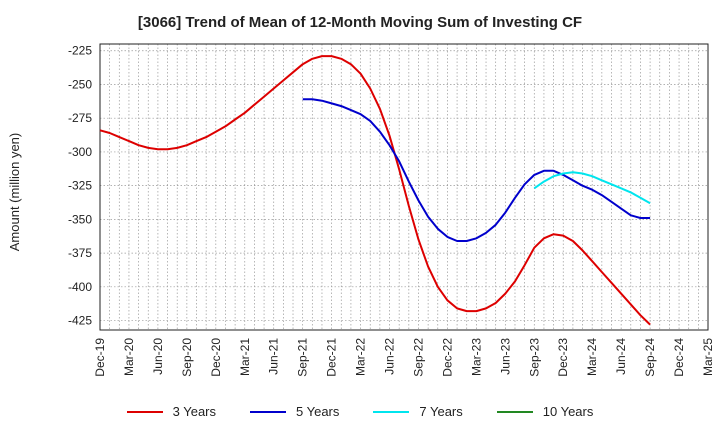  What do you see at coordinates (318, 411) in the screenshot?
I see `legend-label: 5 Years` at bounding box center [318, 411].